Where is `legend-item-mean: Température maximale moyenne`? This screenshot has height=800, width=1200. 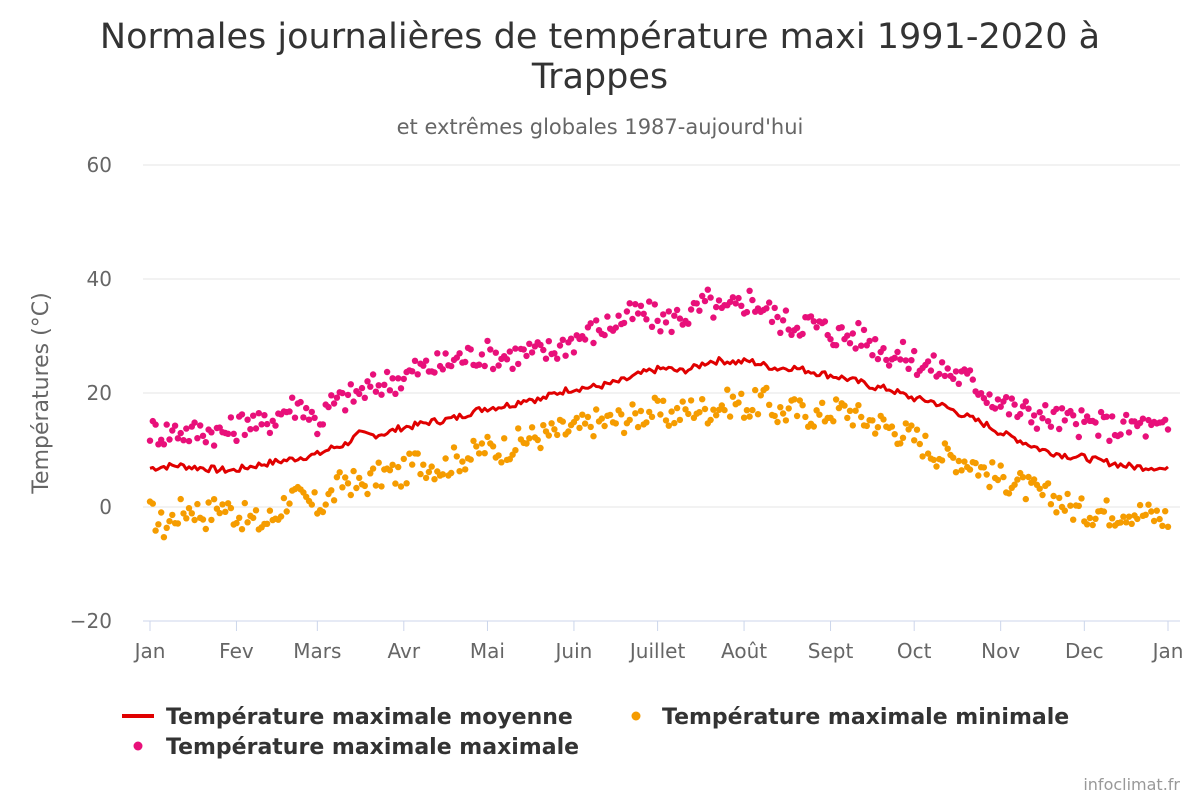 legend-item-mean: Température maximale moyenne is located at coordinates (347, 717).